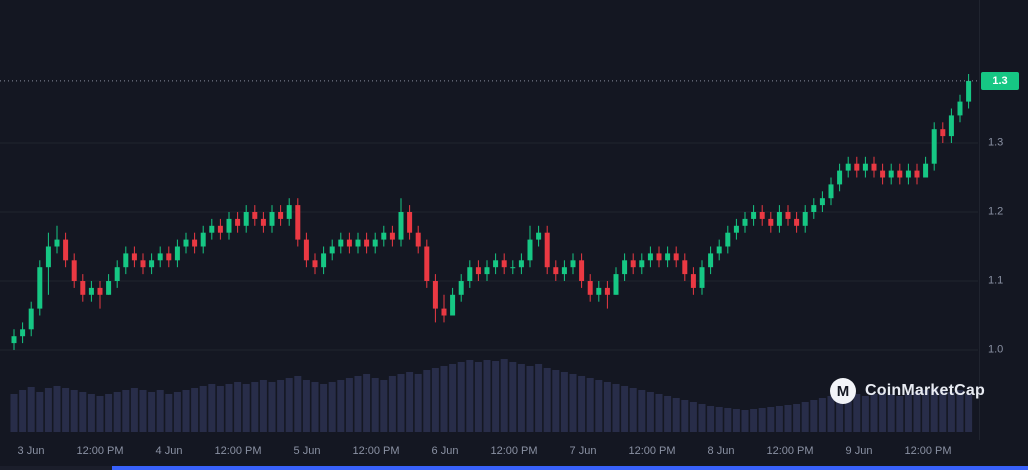 This screenshot has height=470, width=1028. Describe the element at coordinates (1004, 220) in the screenshot. I see `price-axis: 1.0 1.1 1.2 1.3` at that location.